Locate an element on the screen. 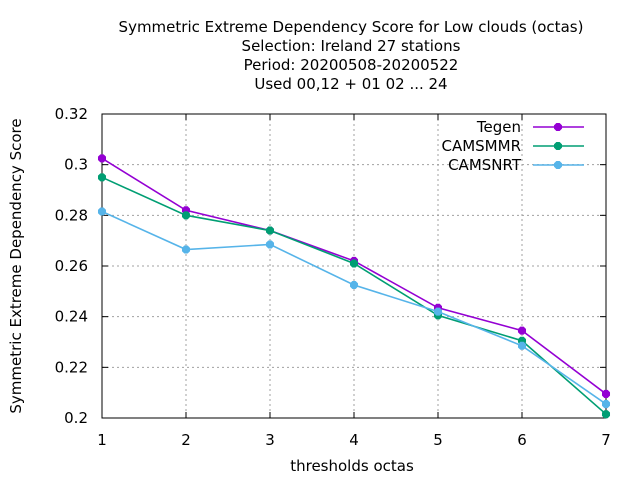  legend-marker-camsmmr is located at coordinates (558, 146).